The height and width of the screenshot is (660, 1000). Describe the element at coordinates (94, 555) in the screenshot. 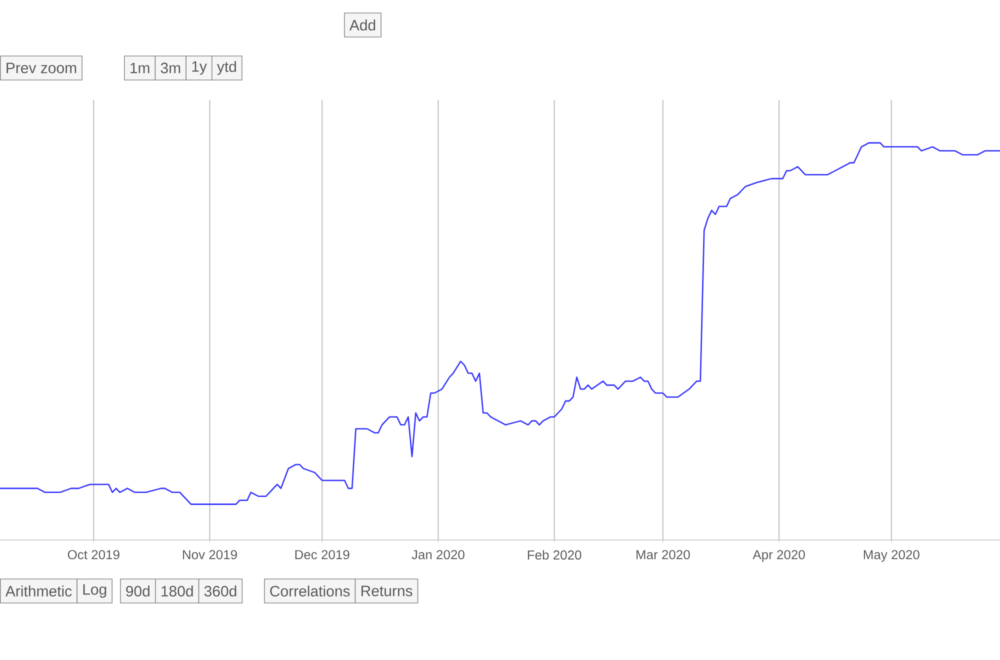

I see `x-tick-label: Oct 2019` at that location.